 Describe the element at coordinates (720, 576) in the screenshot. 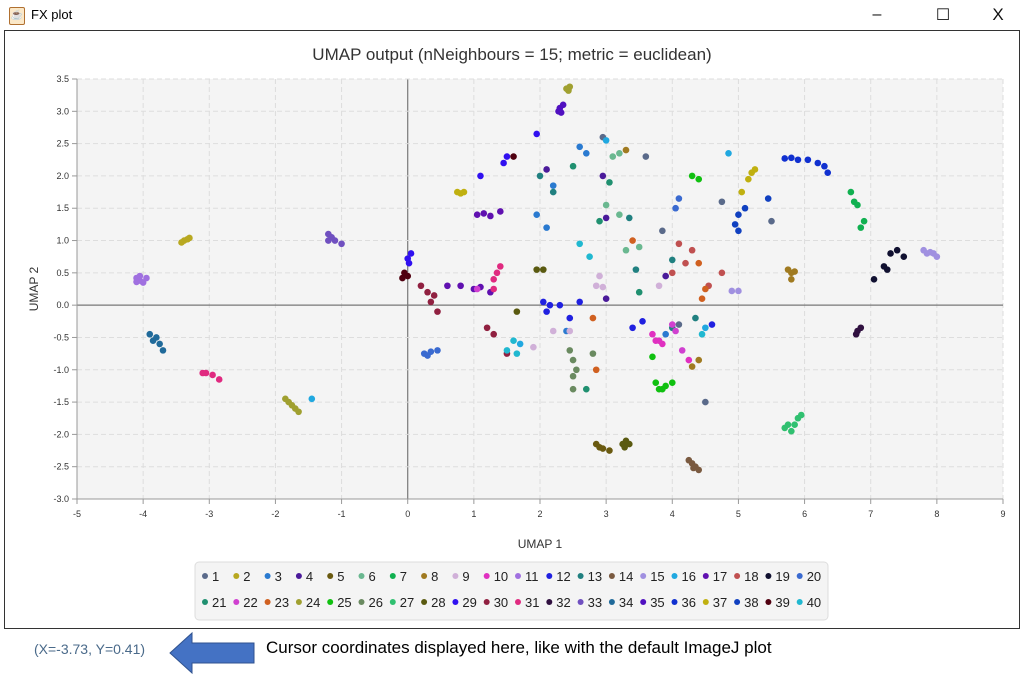

I see `legend-label: 17` at that location.